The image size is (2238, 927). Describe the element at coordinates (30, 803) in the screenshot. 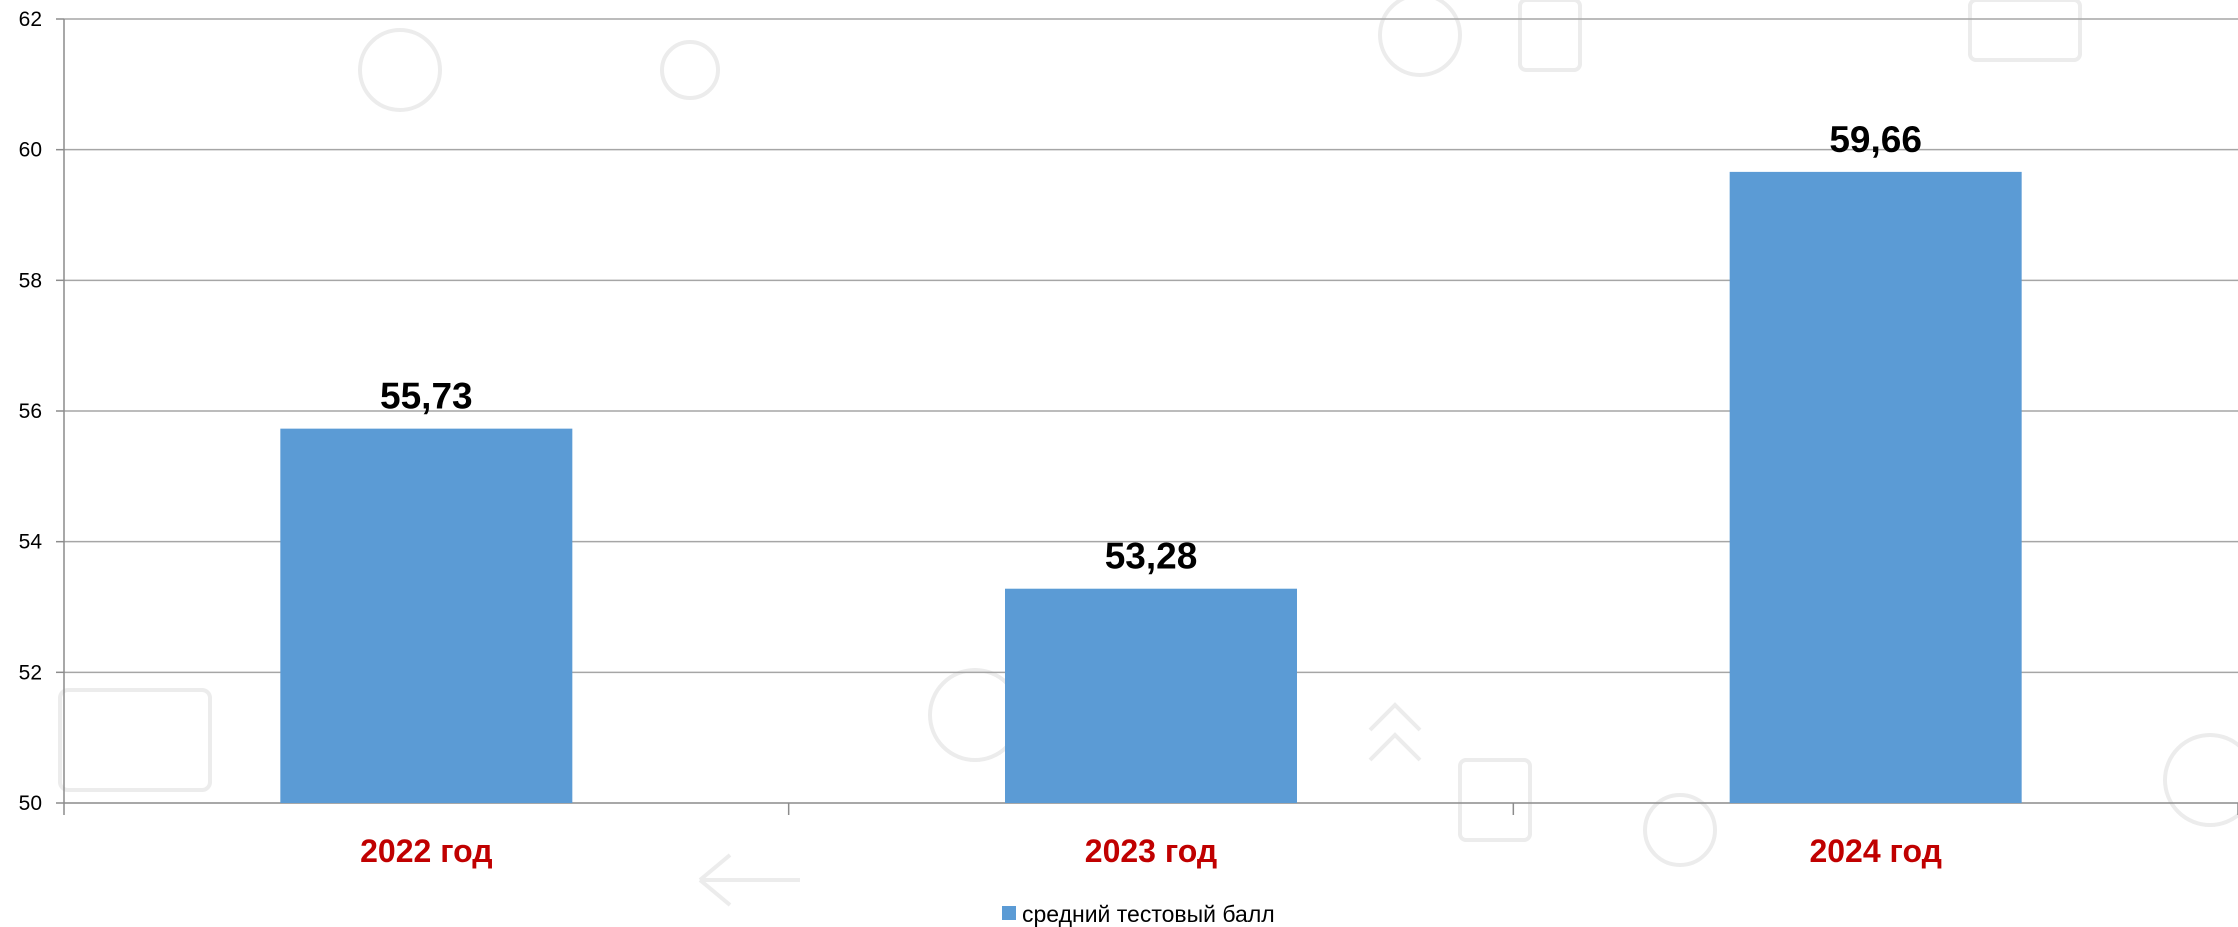

I see `y-tick-label: 50` at that location.